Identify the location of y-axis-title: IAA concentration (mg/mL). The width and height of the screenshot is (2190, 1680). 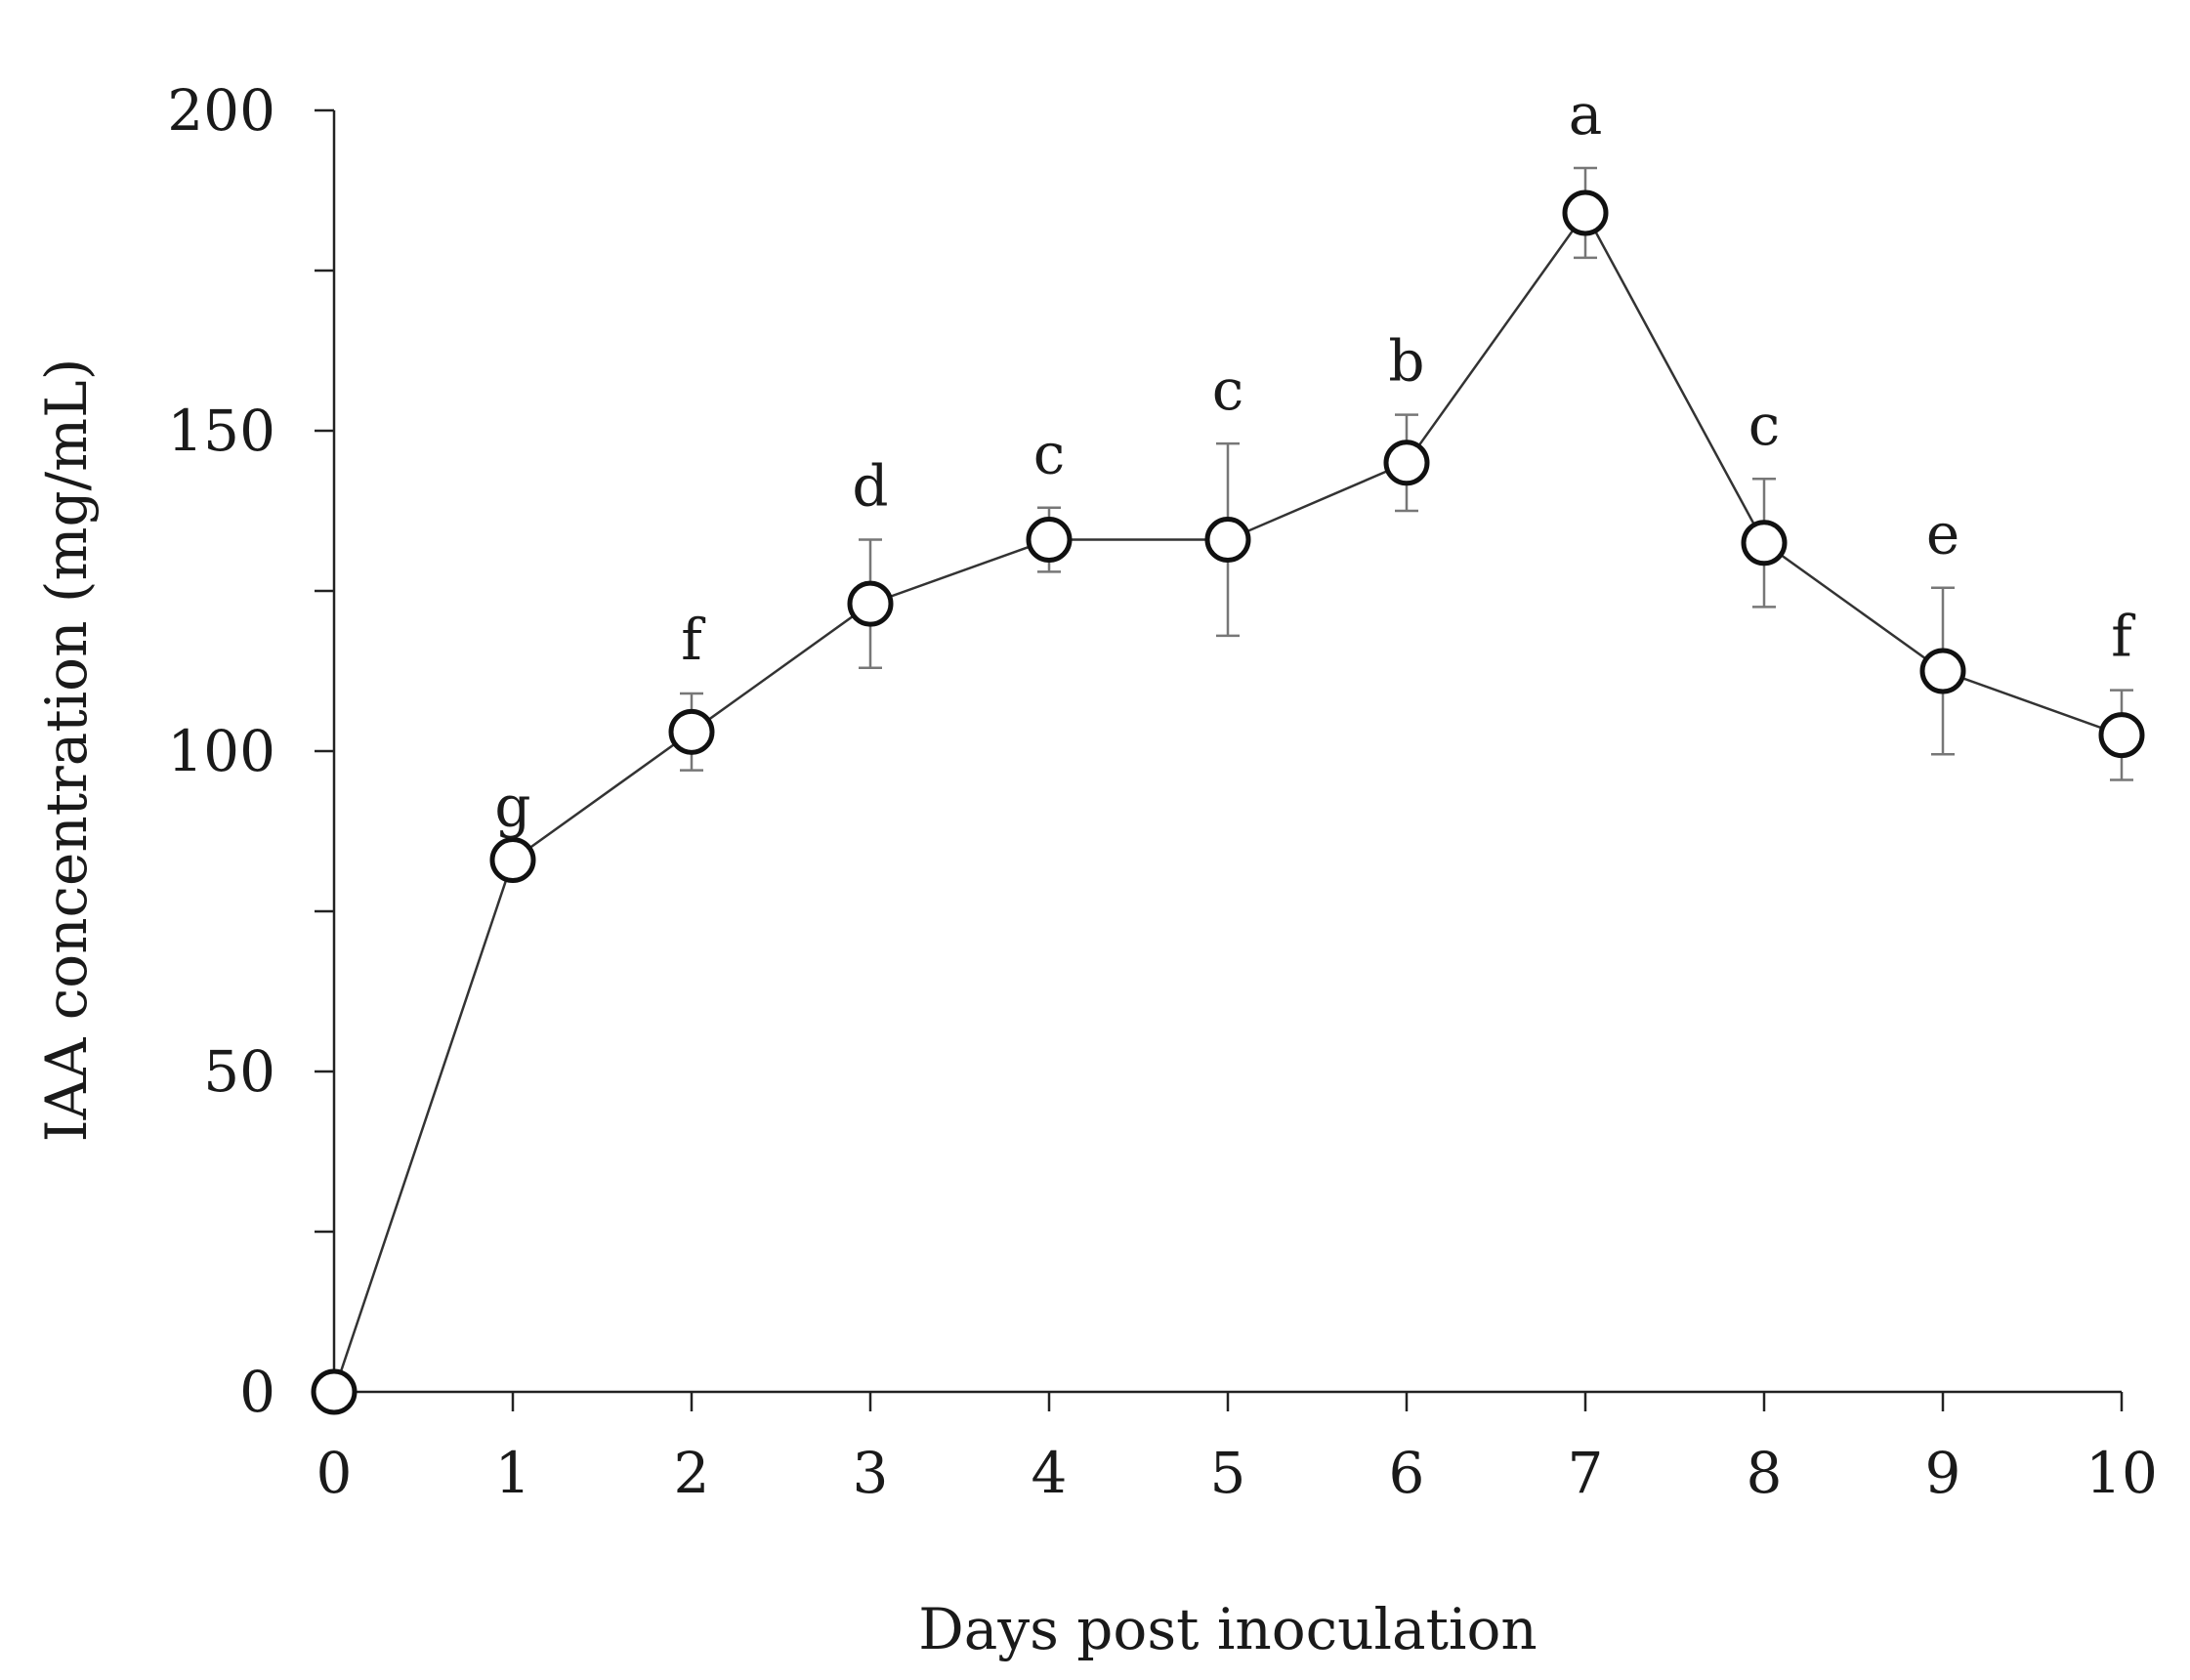
(66, 750).